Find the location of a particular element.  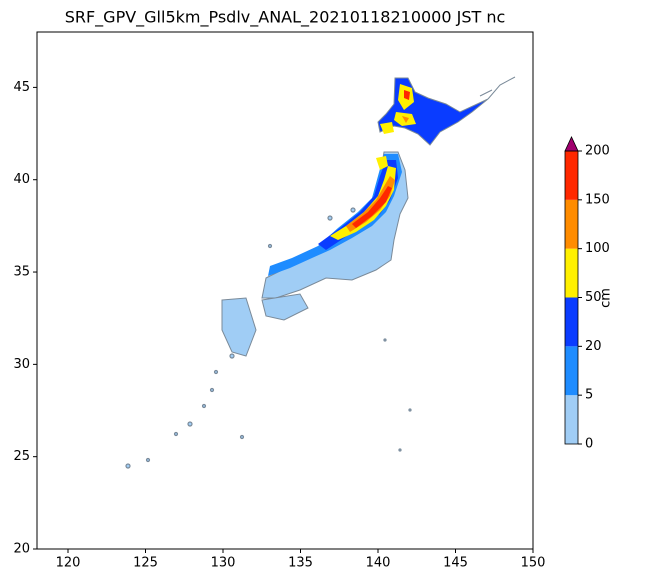

y-tick-label: 40 is located at coordinates (21, 179).